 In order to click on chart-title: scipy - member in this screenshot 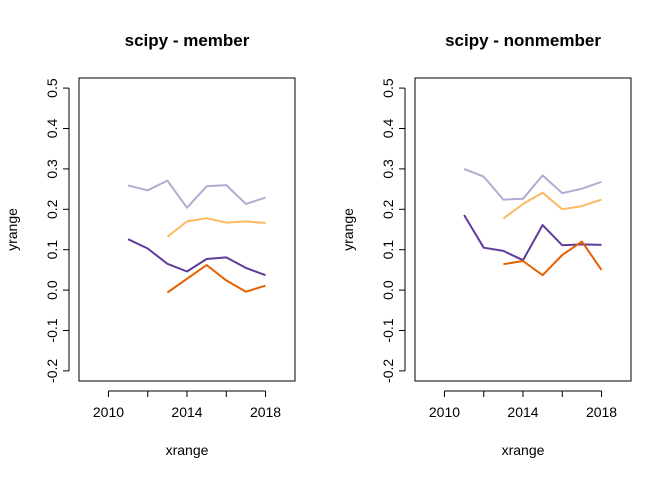, I will do `click(187, 40)`.